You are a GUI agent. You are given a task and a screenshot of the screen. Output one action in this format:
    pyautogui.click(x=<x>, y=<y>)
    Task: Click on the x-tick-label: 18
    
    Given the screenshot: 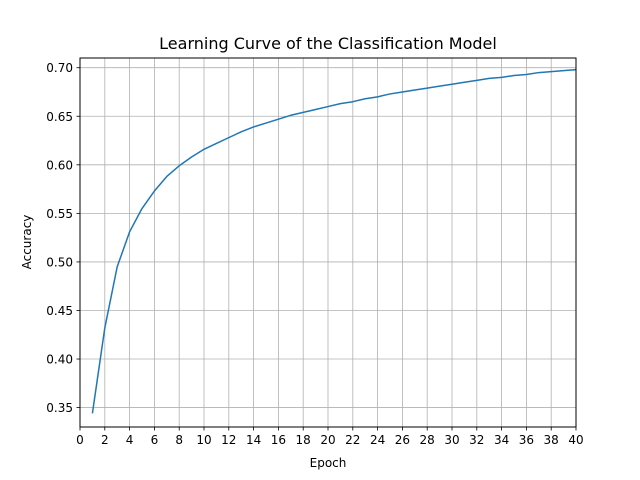 What is the action you would take?
    pyautogui.click(x=303, y=440)
    